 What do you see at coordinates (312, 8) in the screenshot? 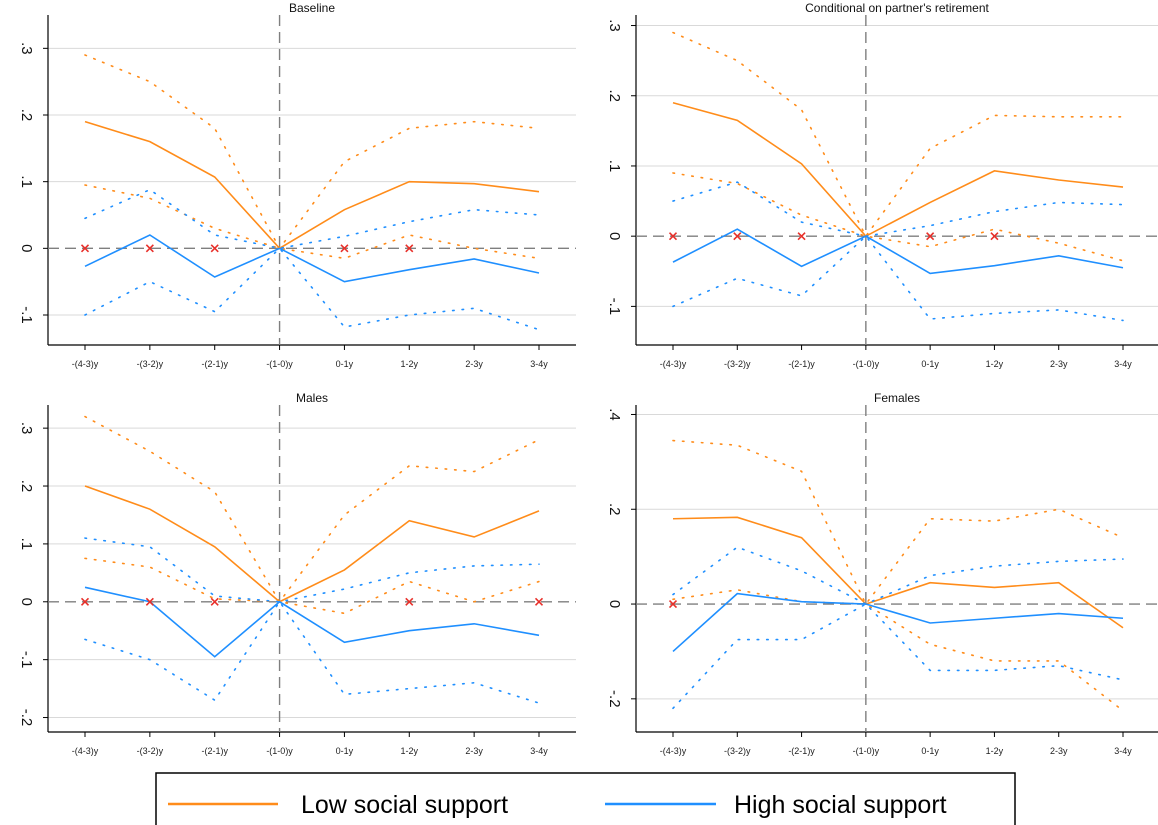
I see `panel-title: Baseline` at bounding box center [312, 8].